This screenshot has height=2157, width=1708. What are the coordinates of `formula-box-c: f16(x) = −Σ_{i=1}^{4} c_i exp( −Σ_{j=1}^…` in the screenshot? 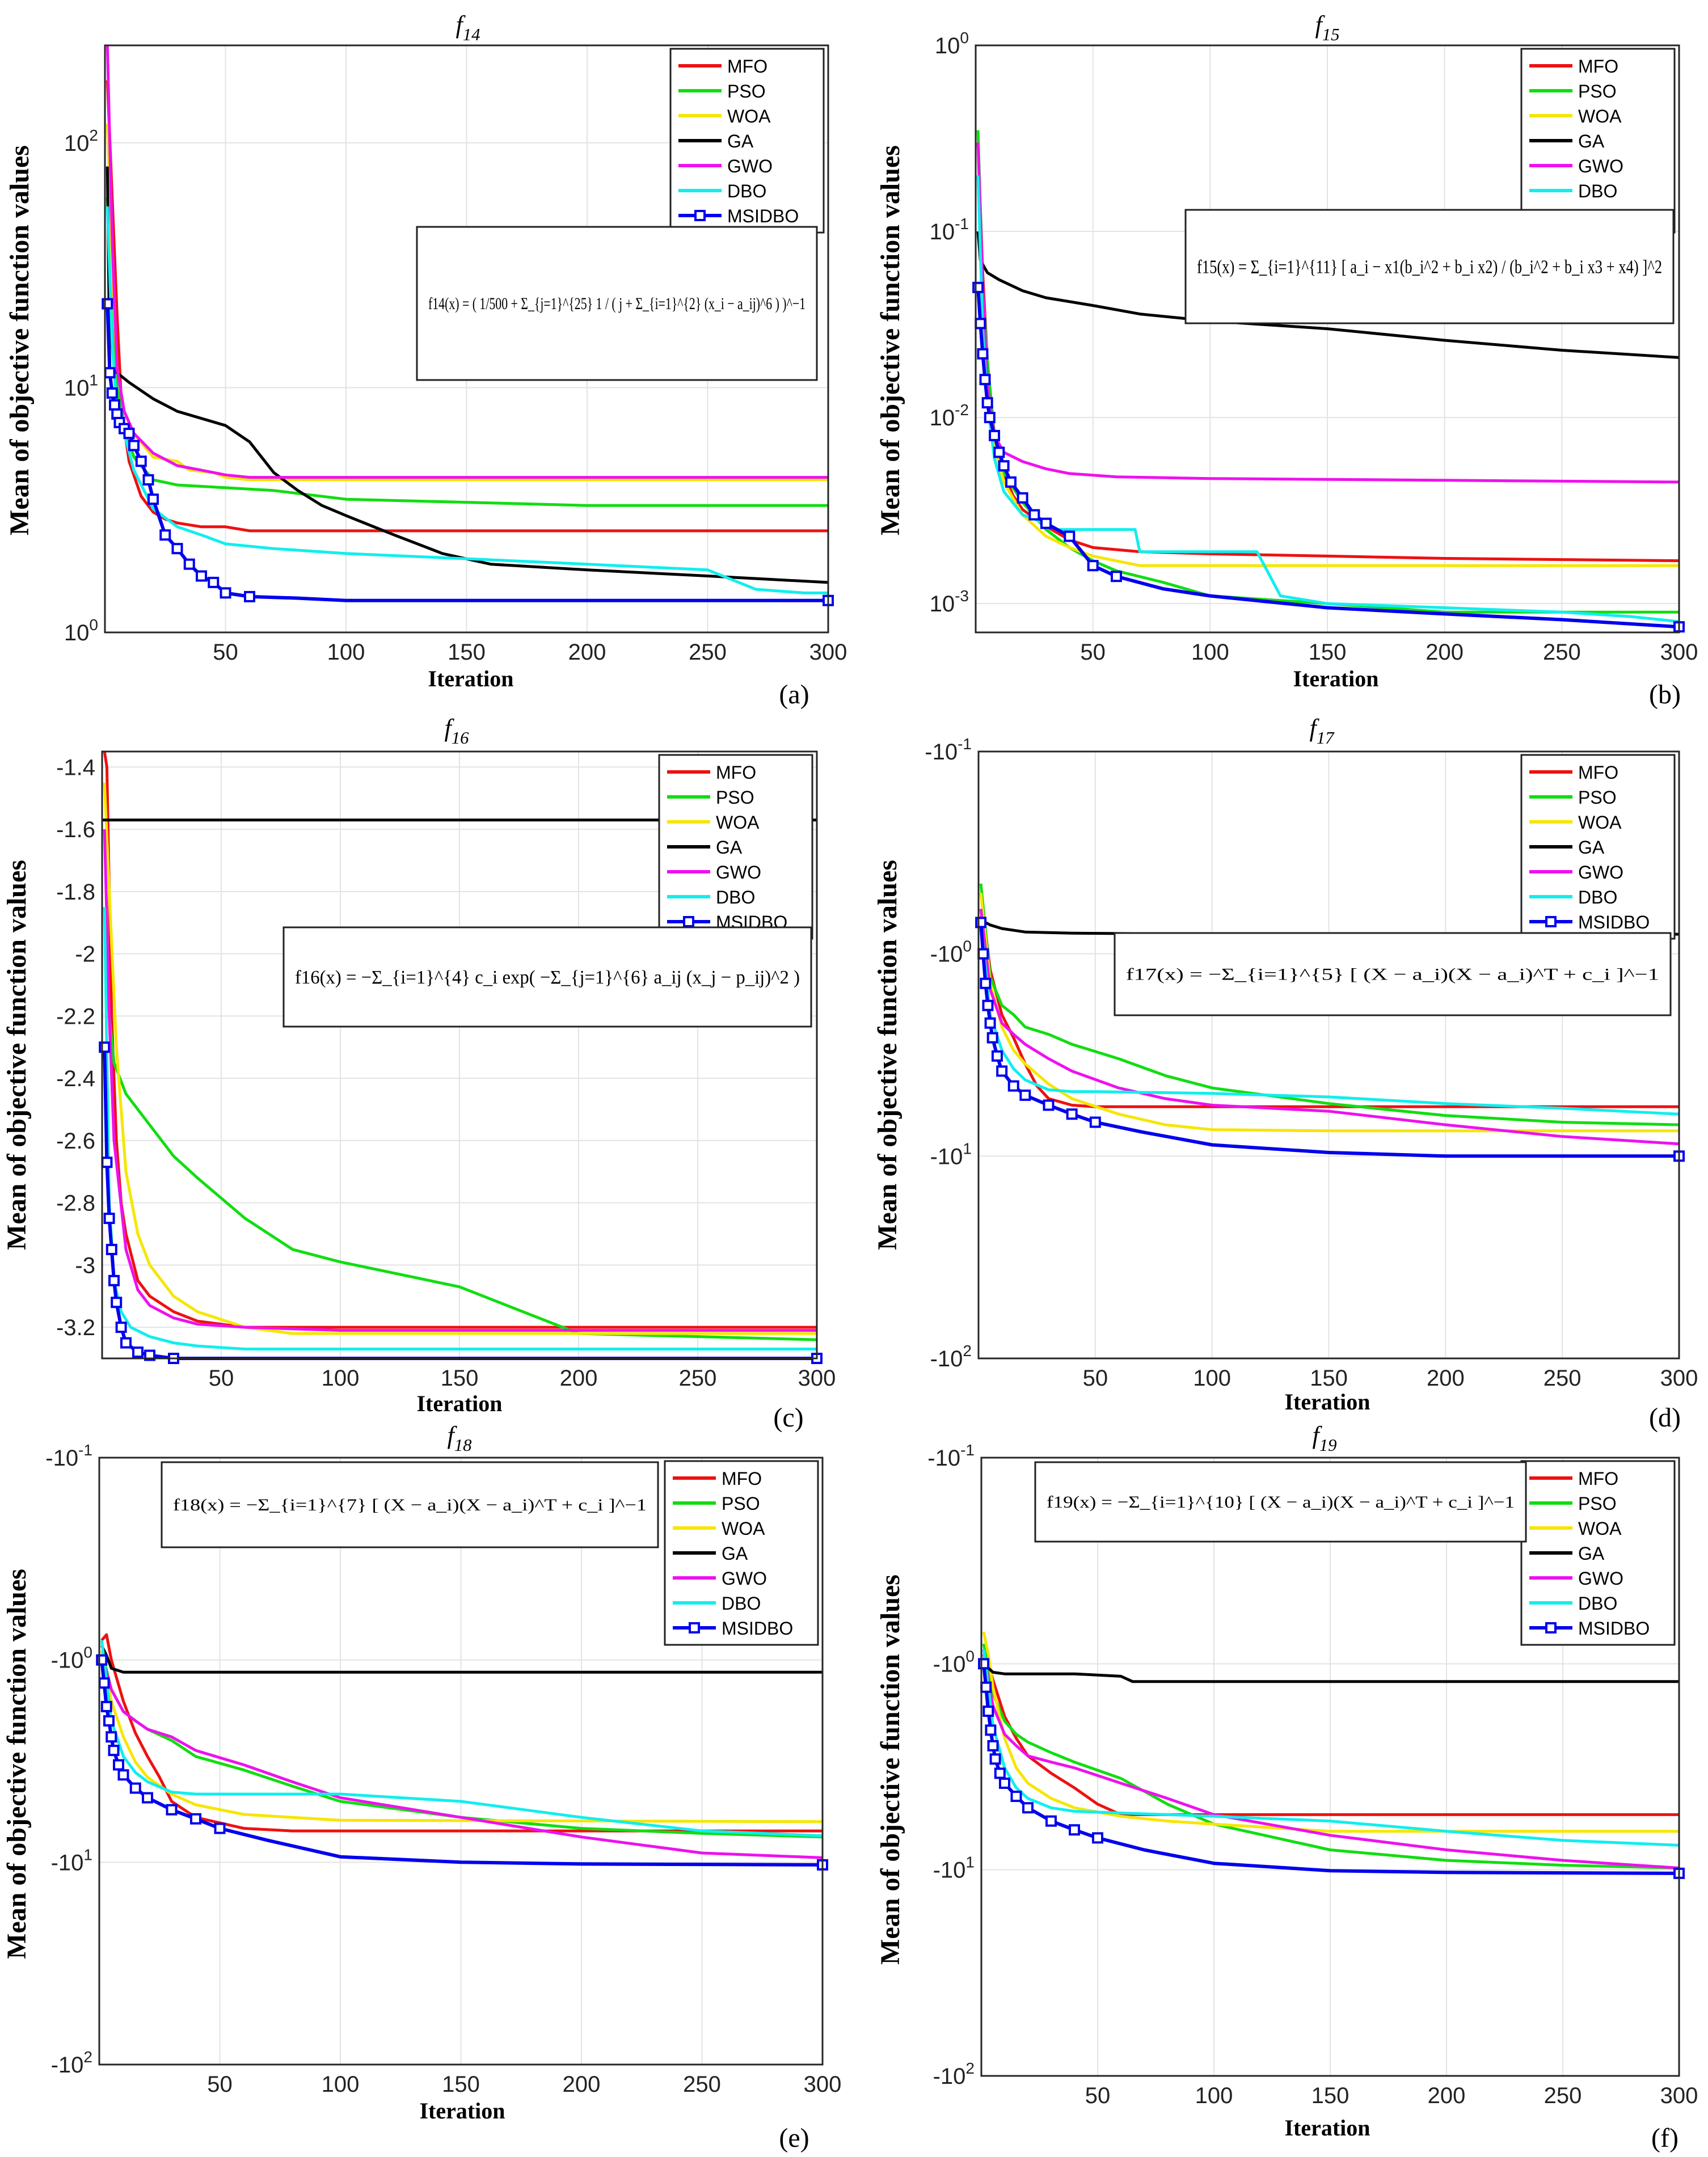 It's located at (547, 977).